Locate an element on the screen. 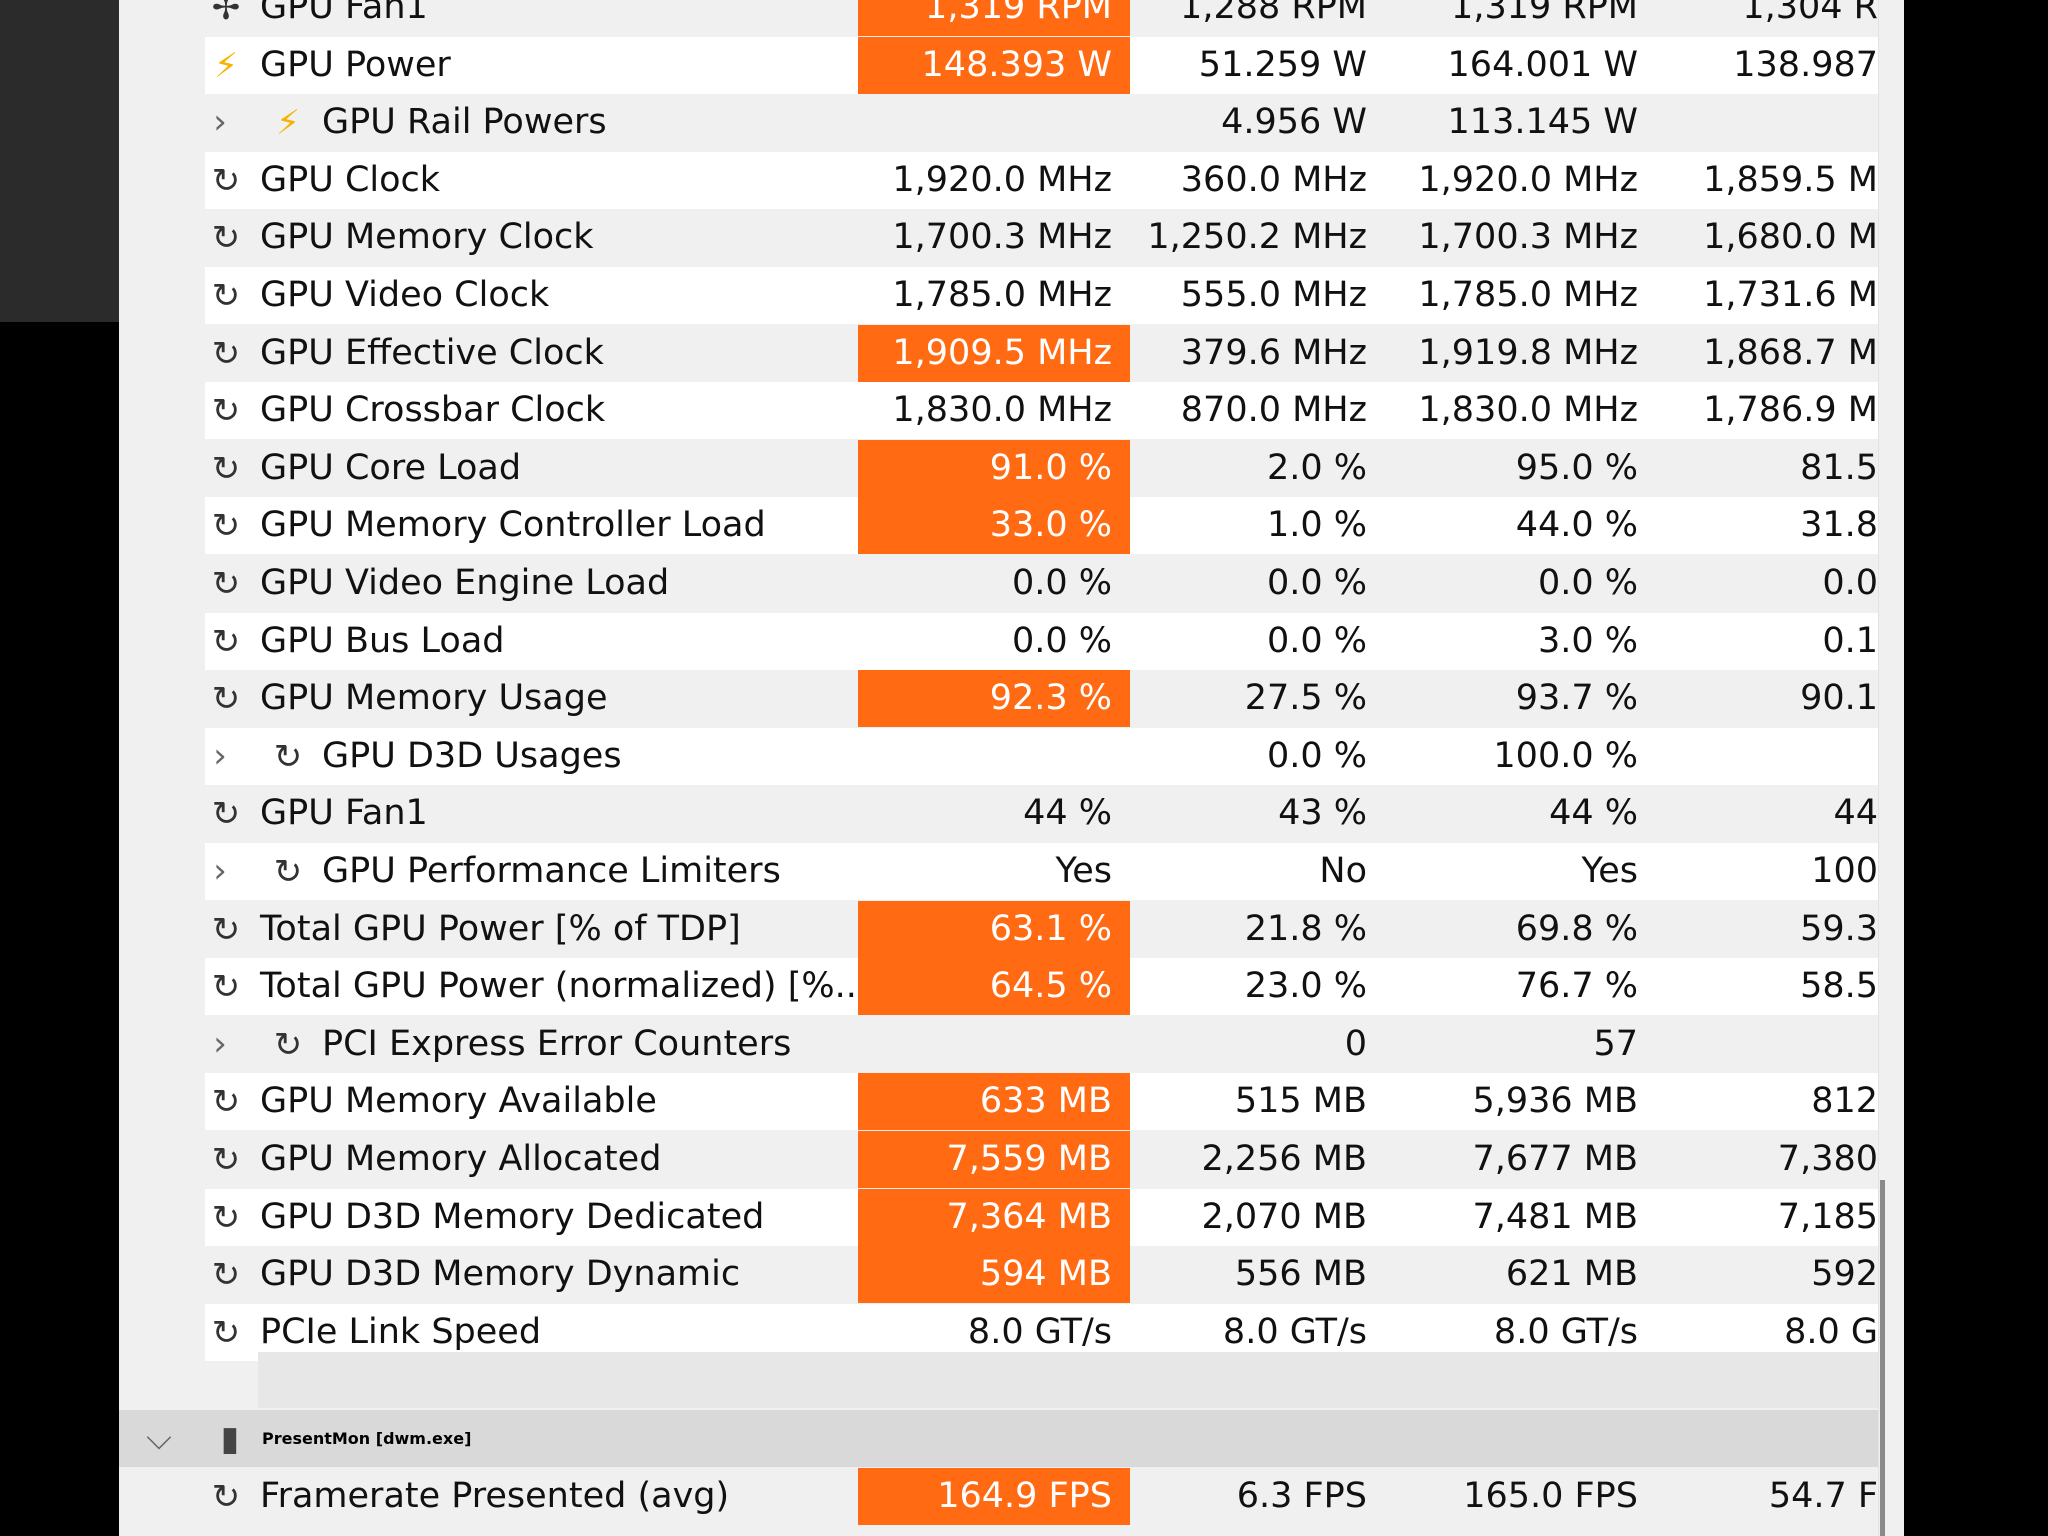 This screenshot has width=2048, height=1536. max-value: 95.0 % is located at coordinates (1576, 468).